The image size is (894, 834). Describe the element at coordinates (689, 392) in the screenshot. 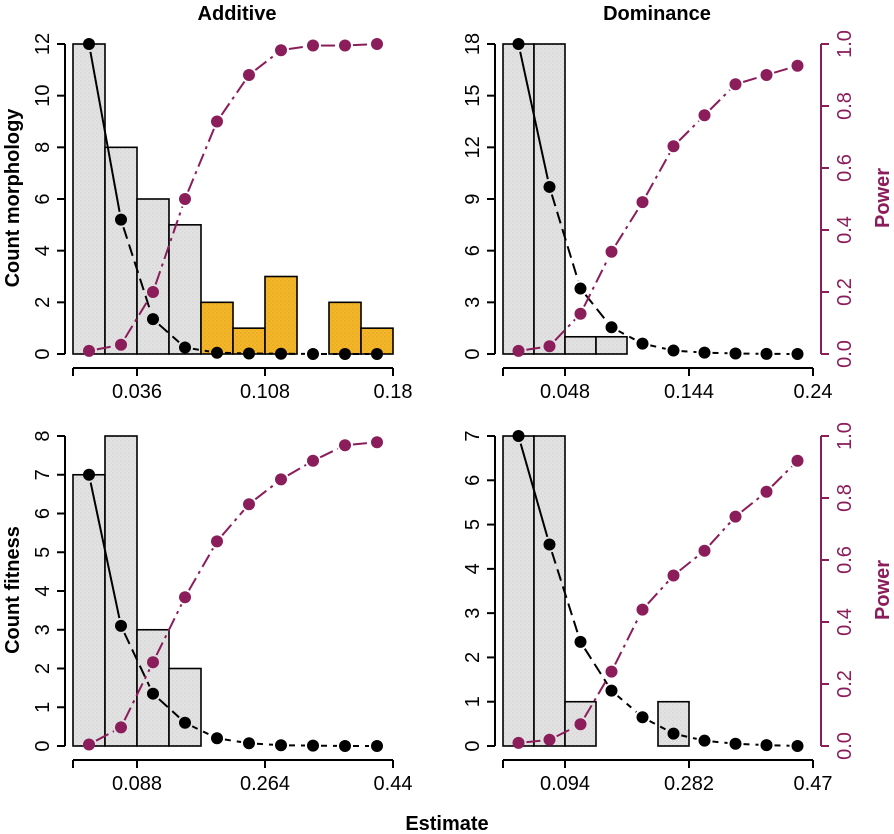

I see `x-tick-label: 0.144` at that location.